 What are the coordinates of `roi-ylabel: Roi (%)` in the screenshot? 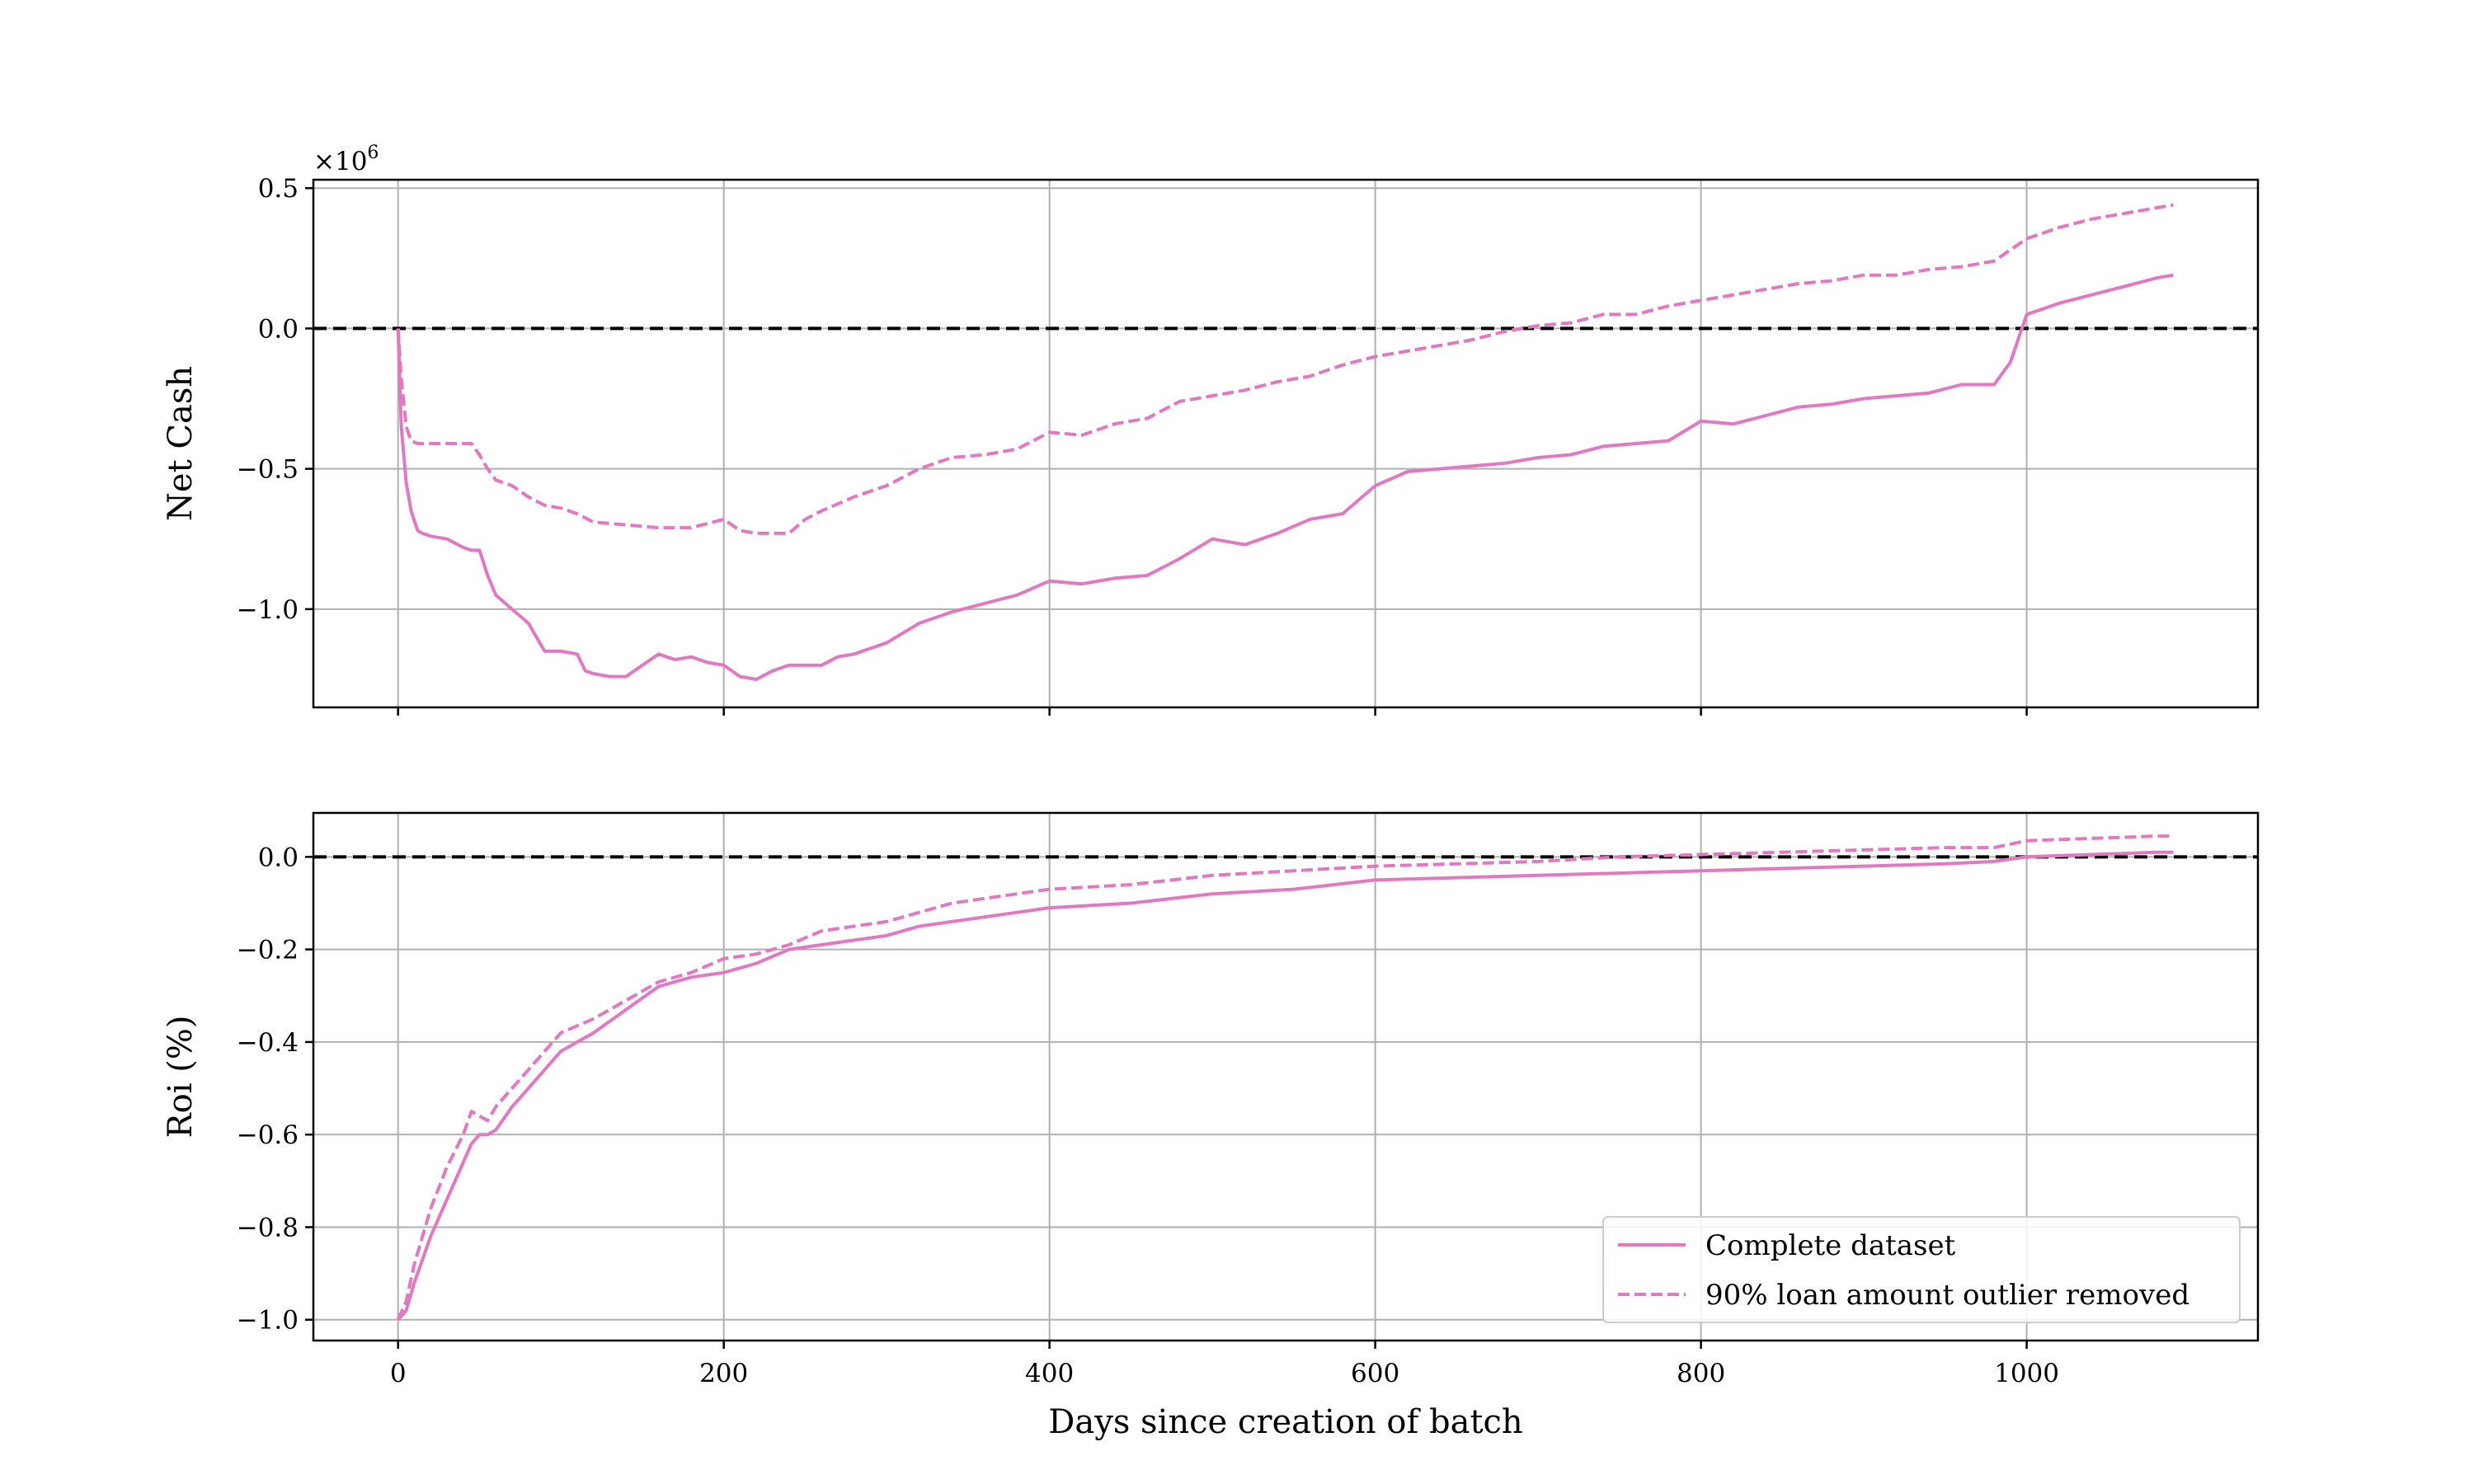 It's located at (181, 1077).